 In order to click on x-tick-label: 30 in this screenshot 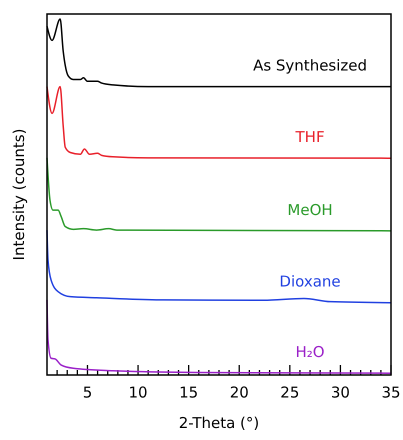, I will do `click(340, 393)`.